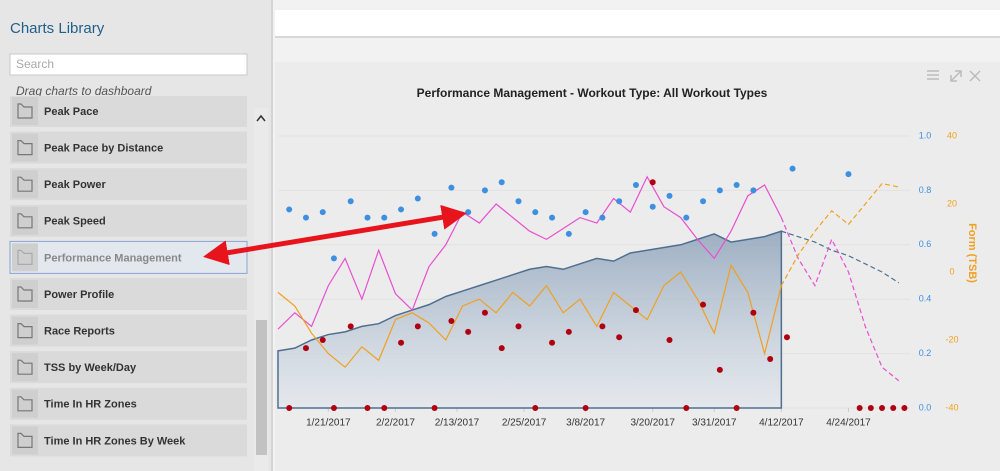 This screenshot has width=1000, height=471. Describe the element at coordinates (933, 75) in the screenshot. I see `menu-icon` at that location.